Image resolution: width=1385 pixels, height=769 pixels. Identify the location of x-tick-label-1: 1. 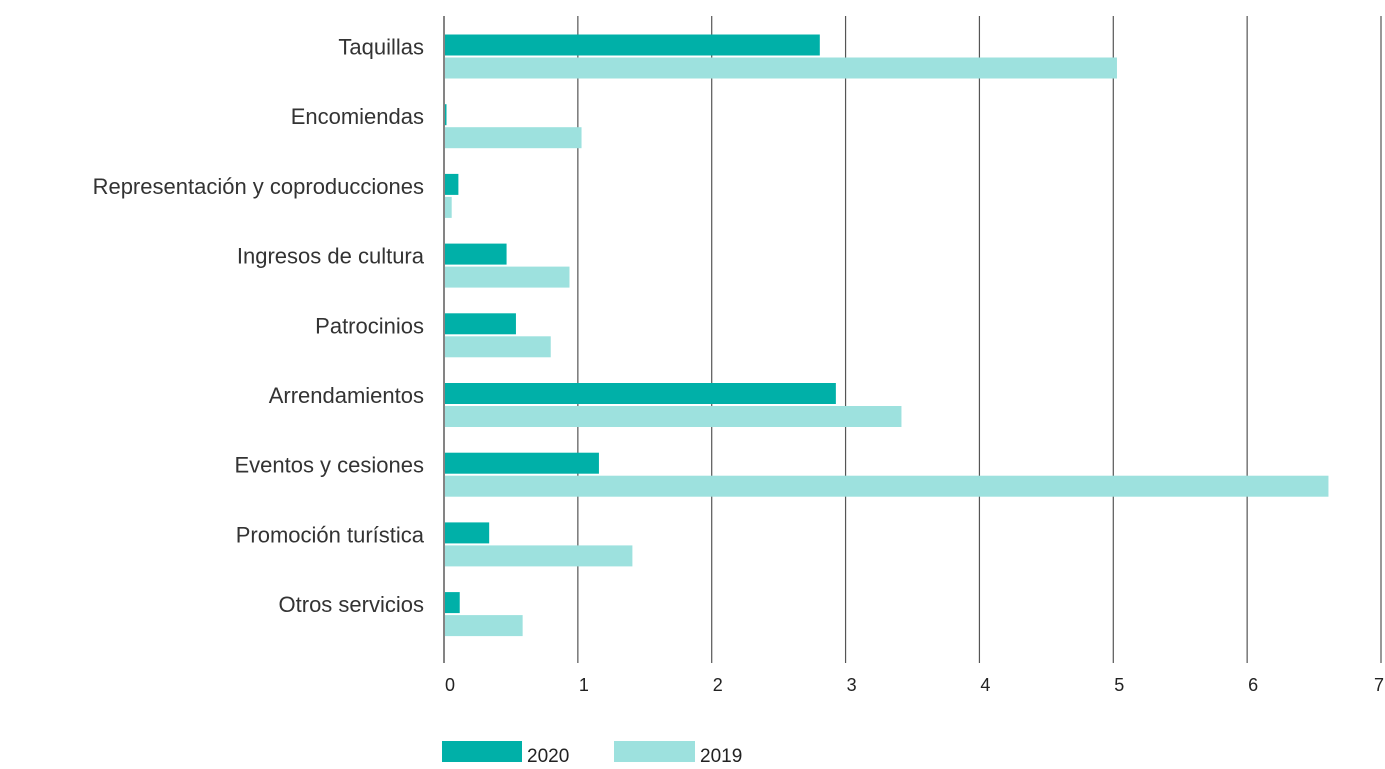
(584, 685).